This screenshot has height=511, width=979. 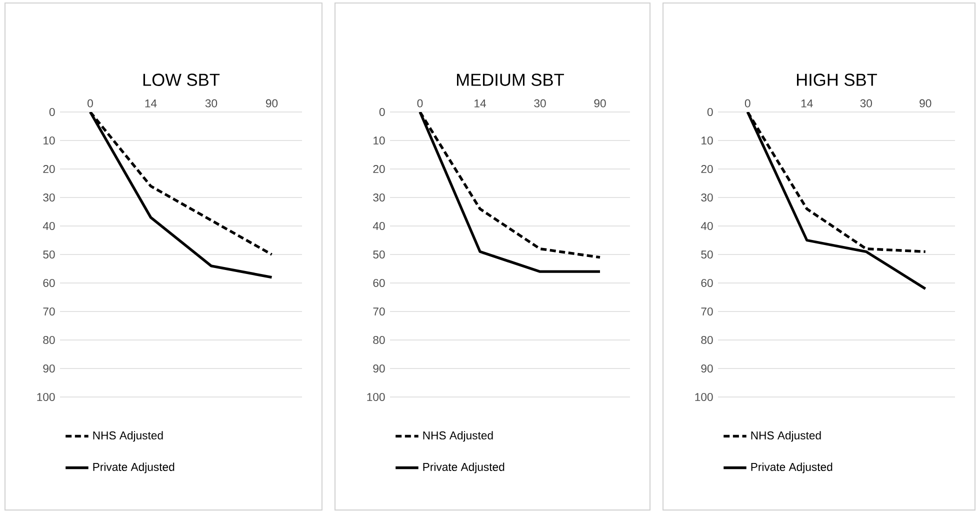 What do you see at coordinates (510, 80) in the screenshot?
I see `chart-title: MEDIUM SBT` at bounding box center [510, 80].